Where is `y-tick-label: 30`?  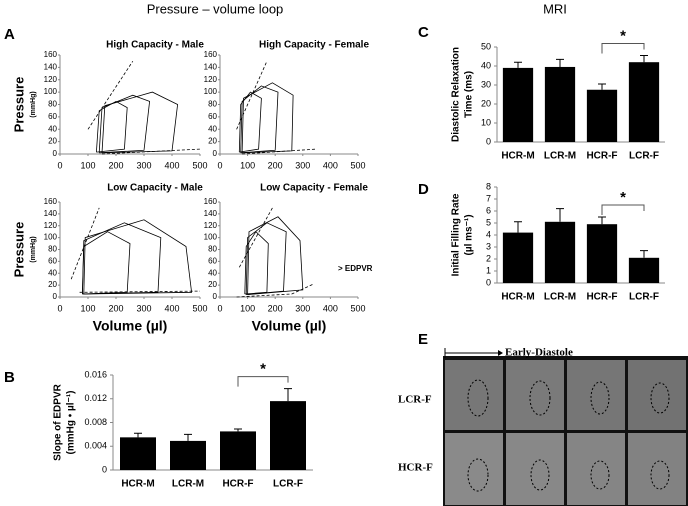
y-tick-label: 30 is located at coordinates (486, 84).